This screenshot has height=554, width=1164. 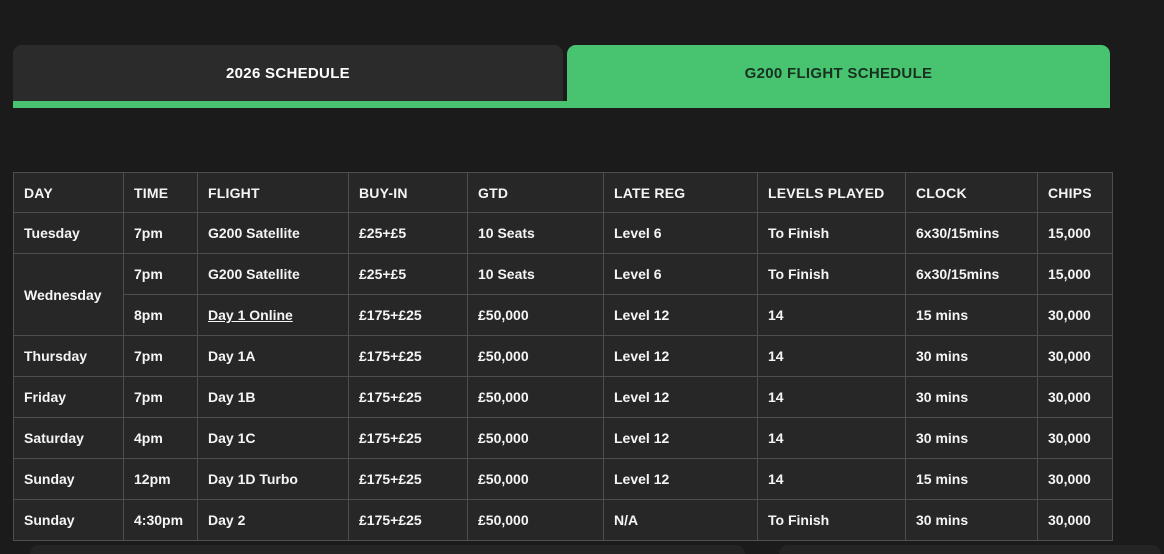 What do you see at coordinates (68, 438) in the screenshot?
I see `cell-day: Saturday` at bounding box center [68, 438].